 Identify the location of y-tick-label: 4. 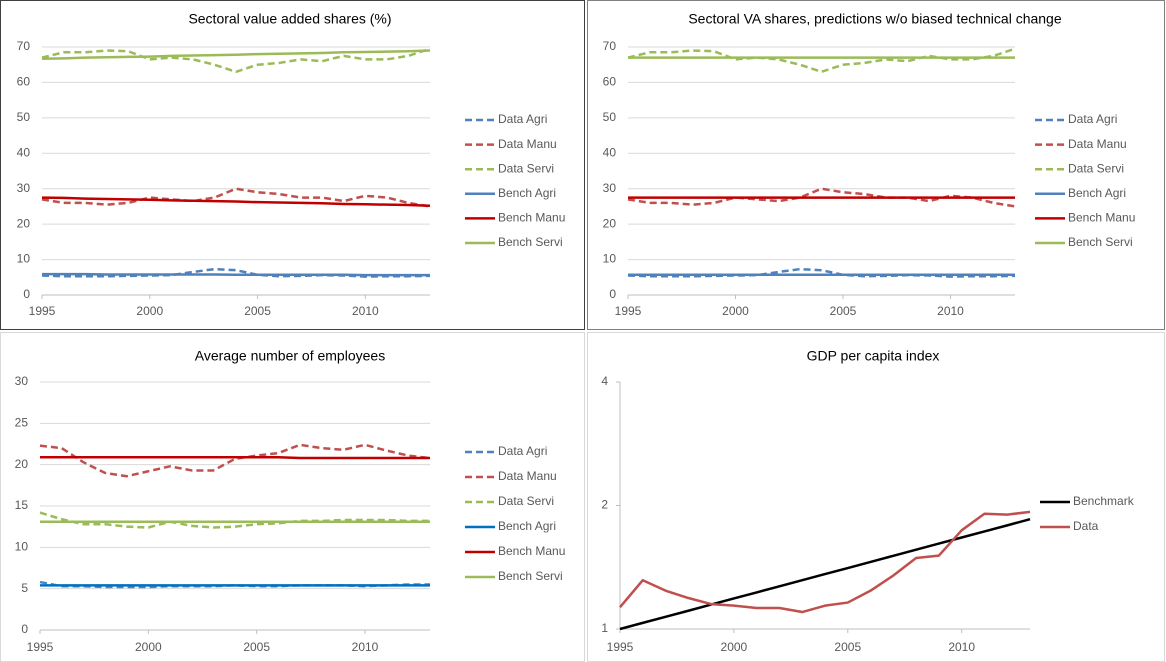
(604, 381).